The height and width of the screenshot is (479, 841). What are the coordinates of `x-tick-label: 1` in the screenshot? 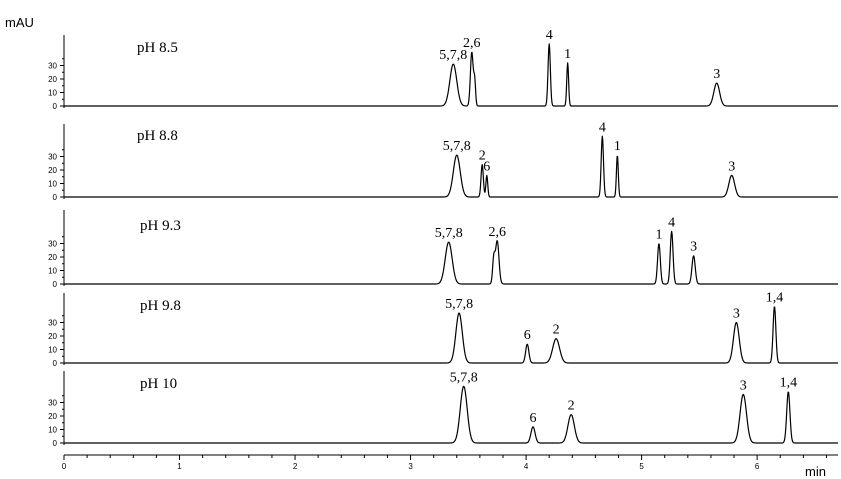 It's located at (179, 466).